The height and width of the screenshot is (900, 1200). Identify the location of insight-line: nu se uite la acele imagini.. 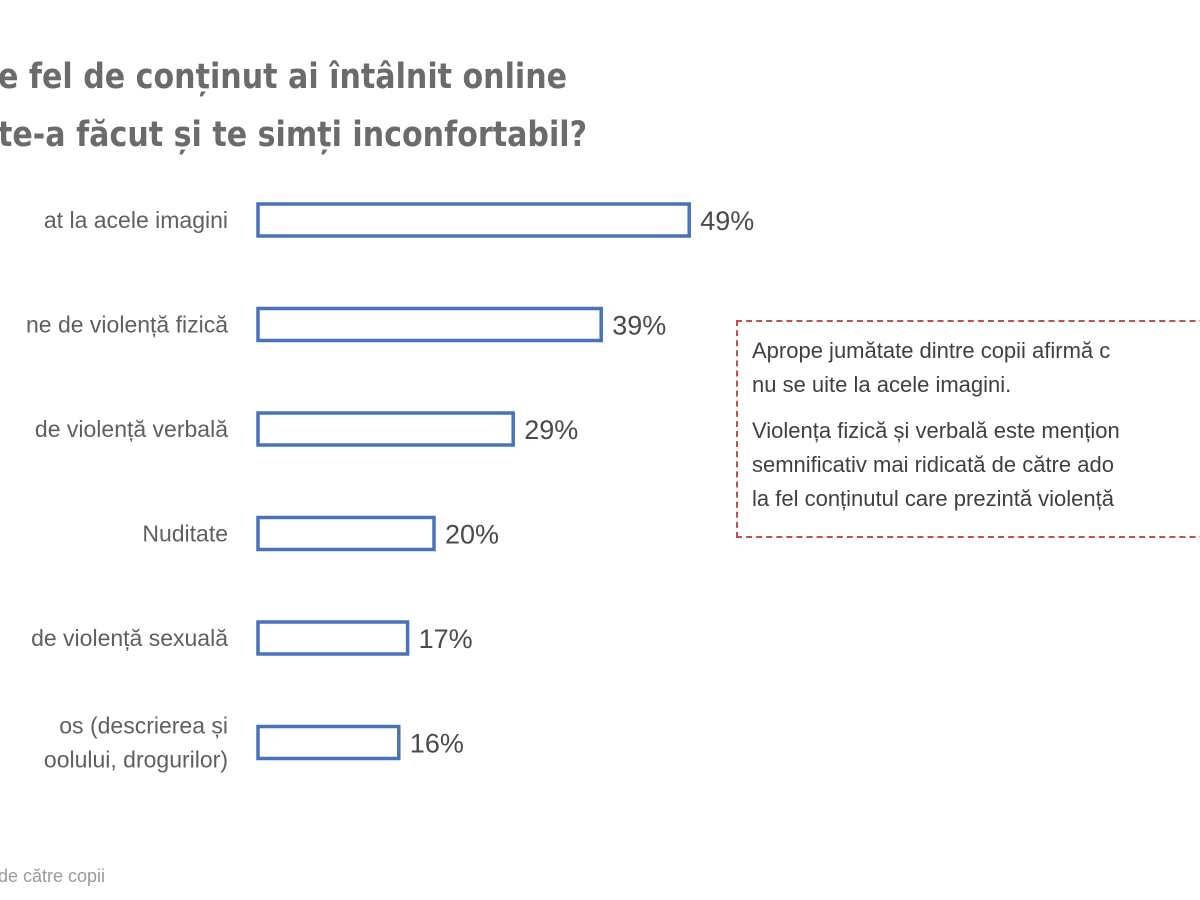
(882, 384).